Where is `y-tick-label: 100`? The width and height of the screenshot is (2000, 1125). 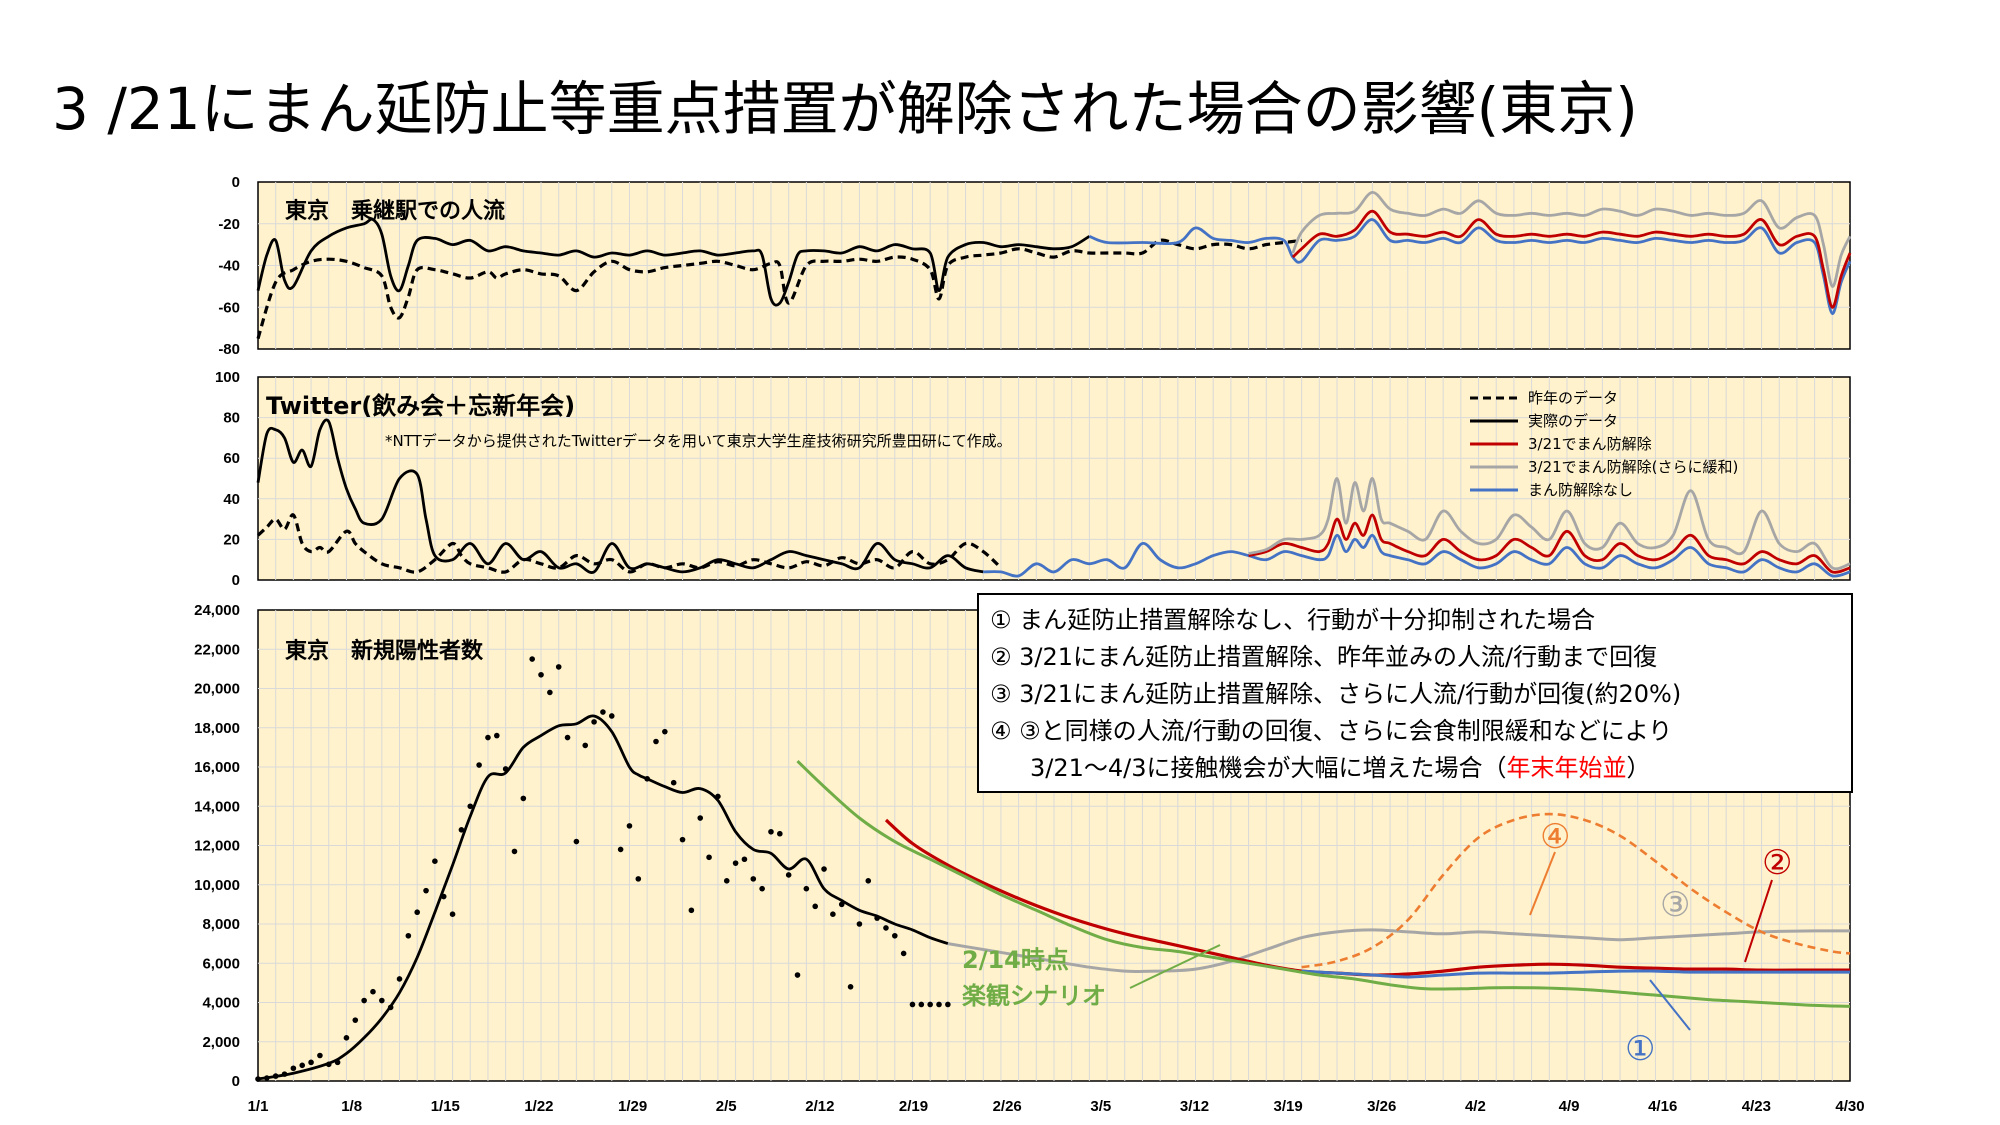 y-tick-label: 100 is located at coordinates (227, 377).